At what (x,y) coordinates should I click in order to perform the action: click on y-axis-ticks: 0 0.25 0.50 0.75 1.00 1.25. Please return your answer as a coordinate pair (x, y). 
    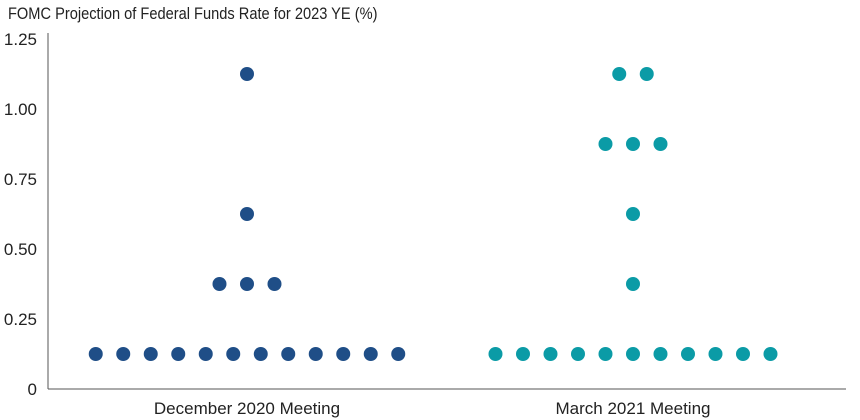
    Looking at the image, I should click on (20, 214).